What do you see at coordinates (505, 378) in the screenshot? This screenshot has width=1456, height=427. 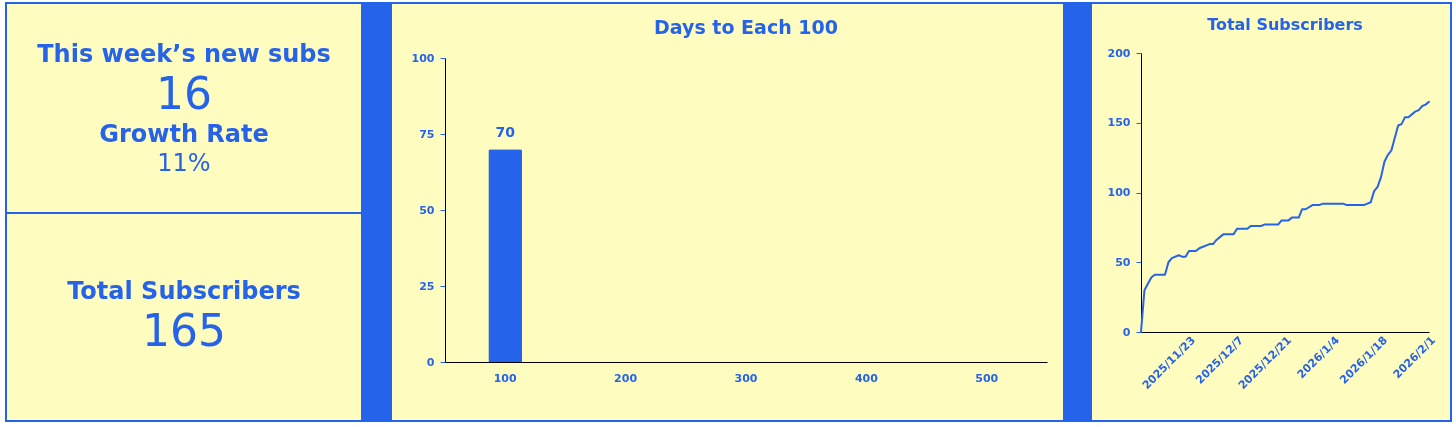 I see `x-tick-label: 100` at bounding box center [505, 378].